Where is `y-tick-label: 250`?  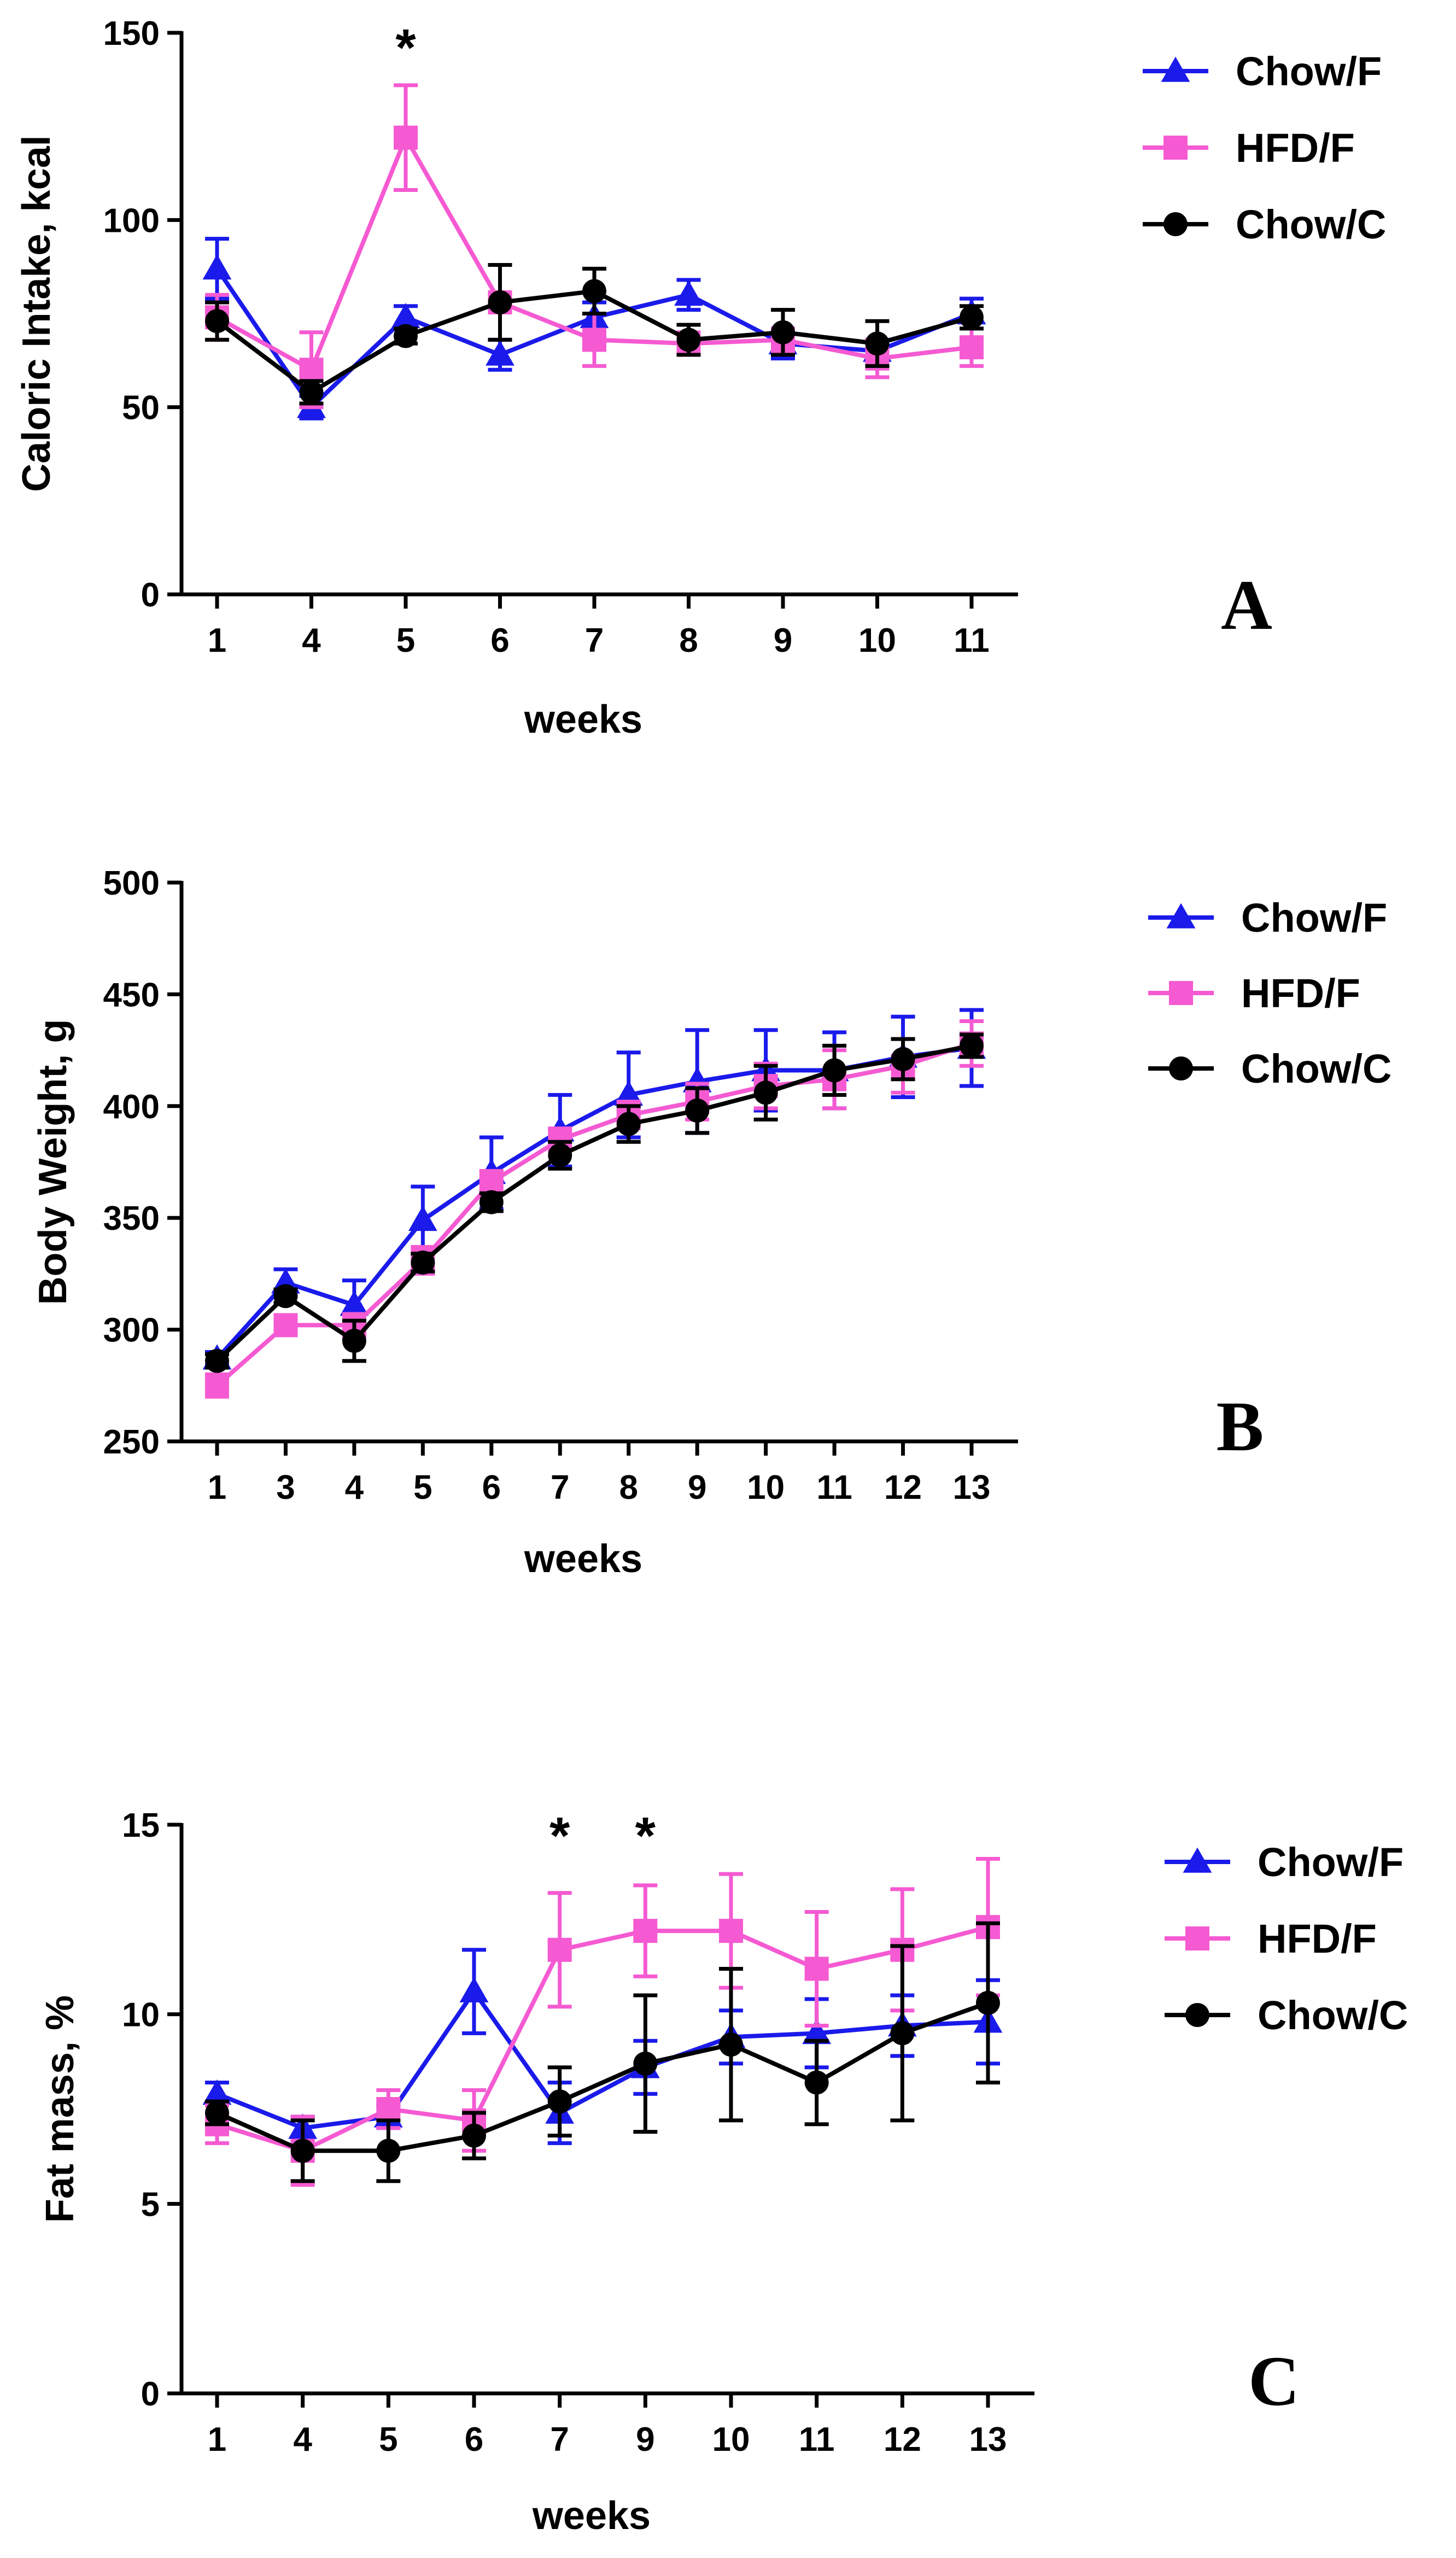 y-tick-label: 250 is located at coordinates (131, 1442).